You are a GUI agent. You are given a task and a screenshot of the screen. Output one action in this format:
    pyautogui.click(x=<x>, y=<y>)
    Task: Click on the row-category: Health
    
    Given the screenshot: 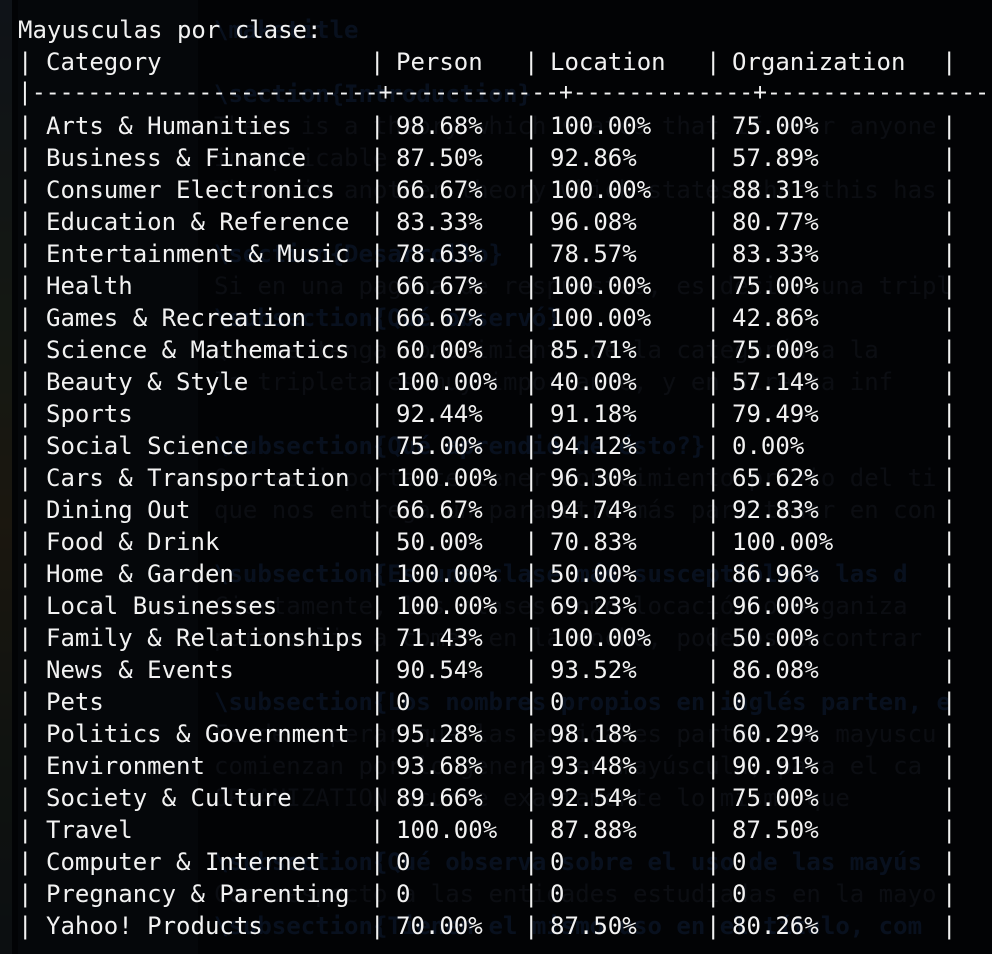 What is the action you would take?
    pyautogui.click(x=89, y=286)
    